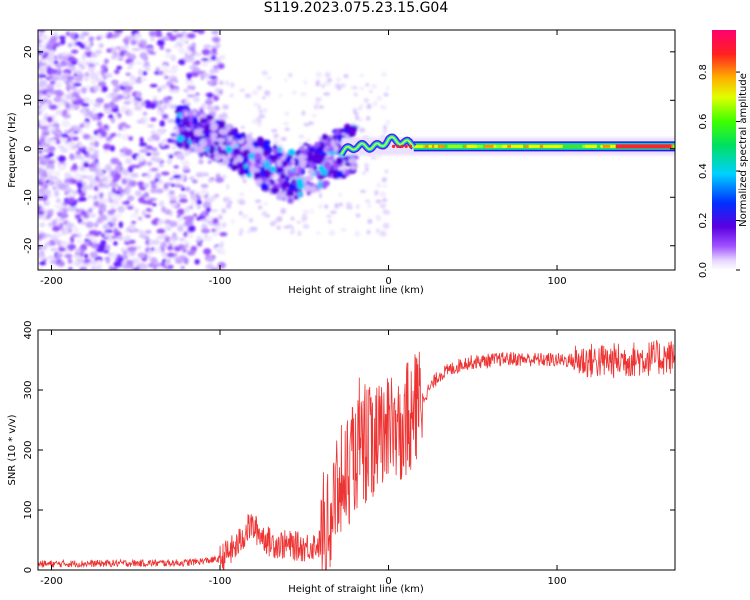  What do you see at coordinates (220, 281) in the screenshot?
I see `x-tick-label: -100` at bounding box center [220, 281].